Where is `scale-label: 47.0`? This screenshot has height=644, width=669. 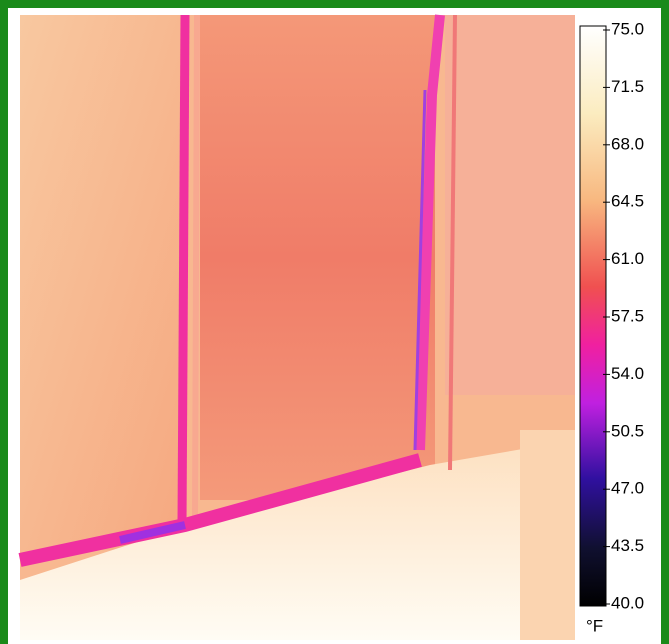
scale-label: 47.0 is located at coordinates (627, 488).